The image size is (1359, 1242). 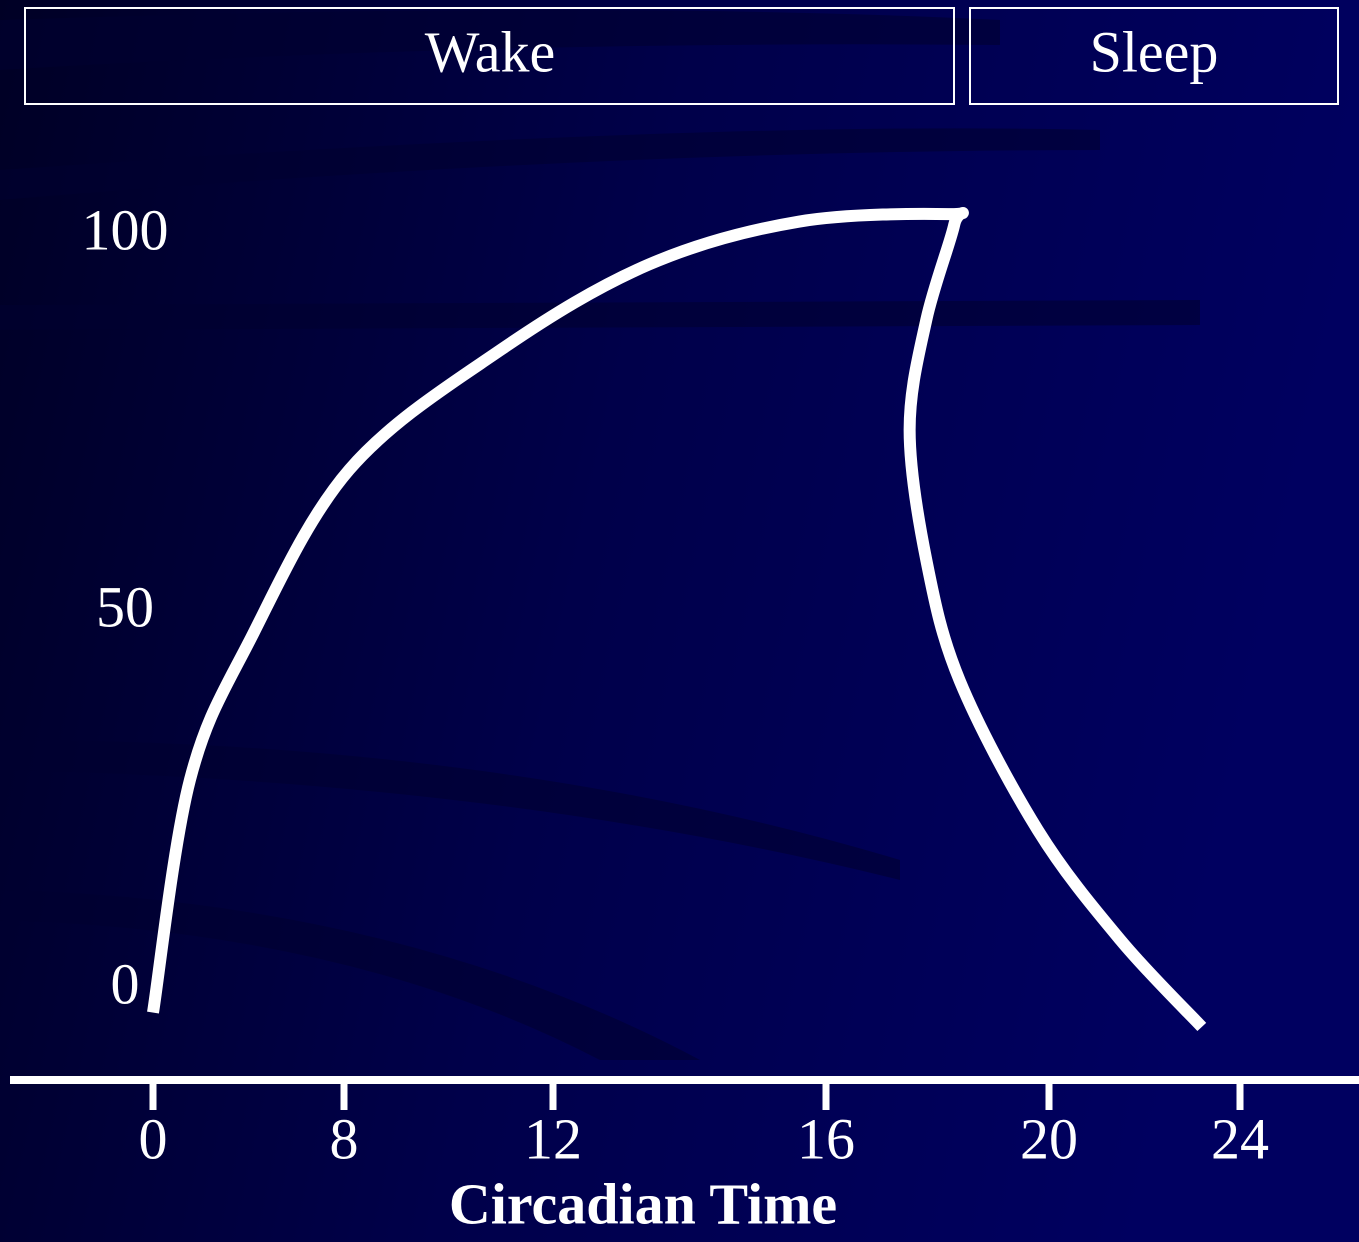 I want to click on y-tick-label: 100, so click(x=125, y=229).